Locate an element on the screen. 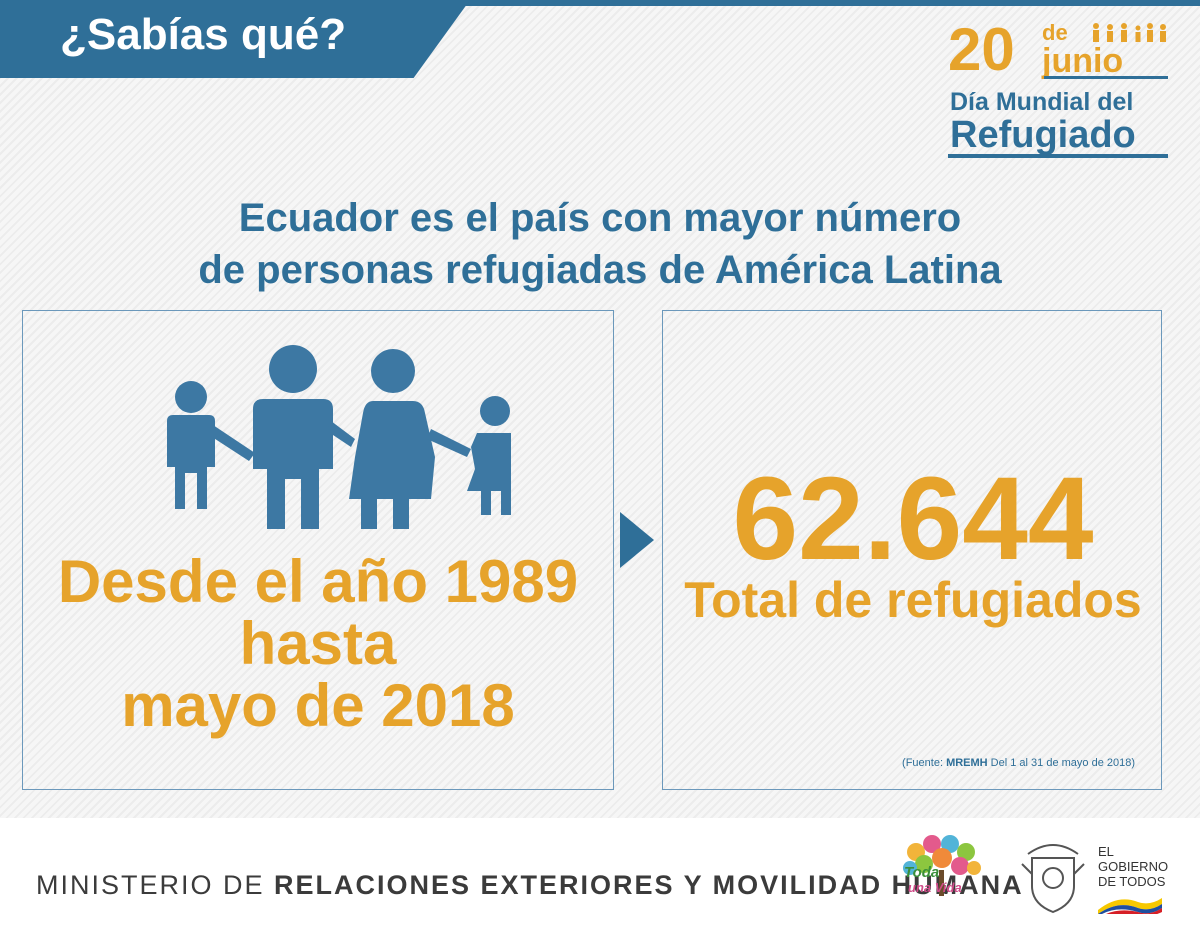 This screenshot has width=1200, height=933. badge-underline is located at coordinates (1106, 77).